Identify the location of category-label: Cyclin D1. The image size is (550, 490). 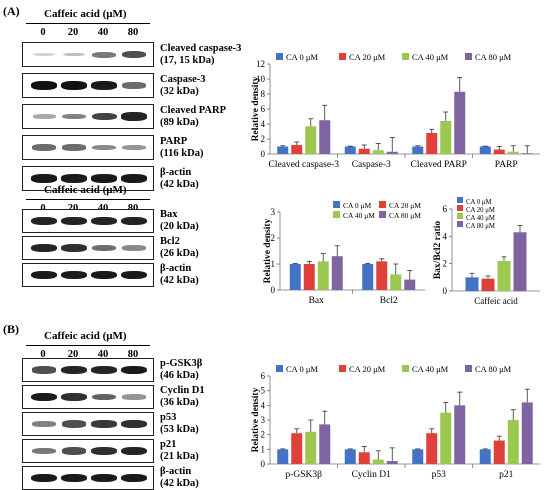
(372, 475).